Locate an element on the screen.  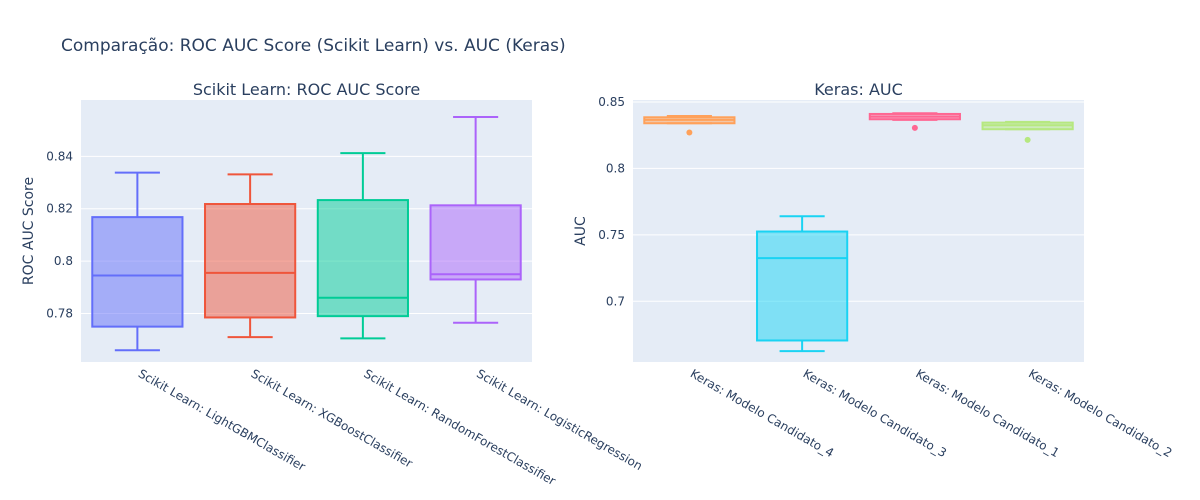
y-tick-label: 0.84 is located at coordinates (59, 156).